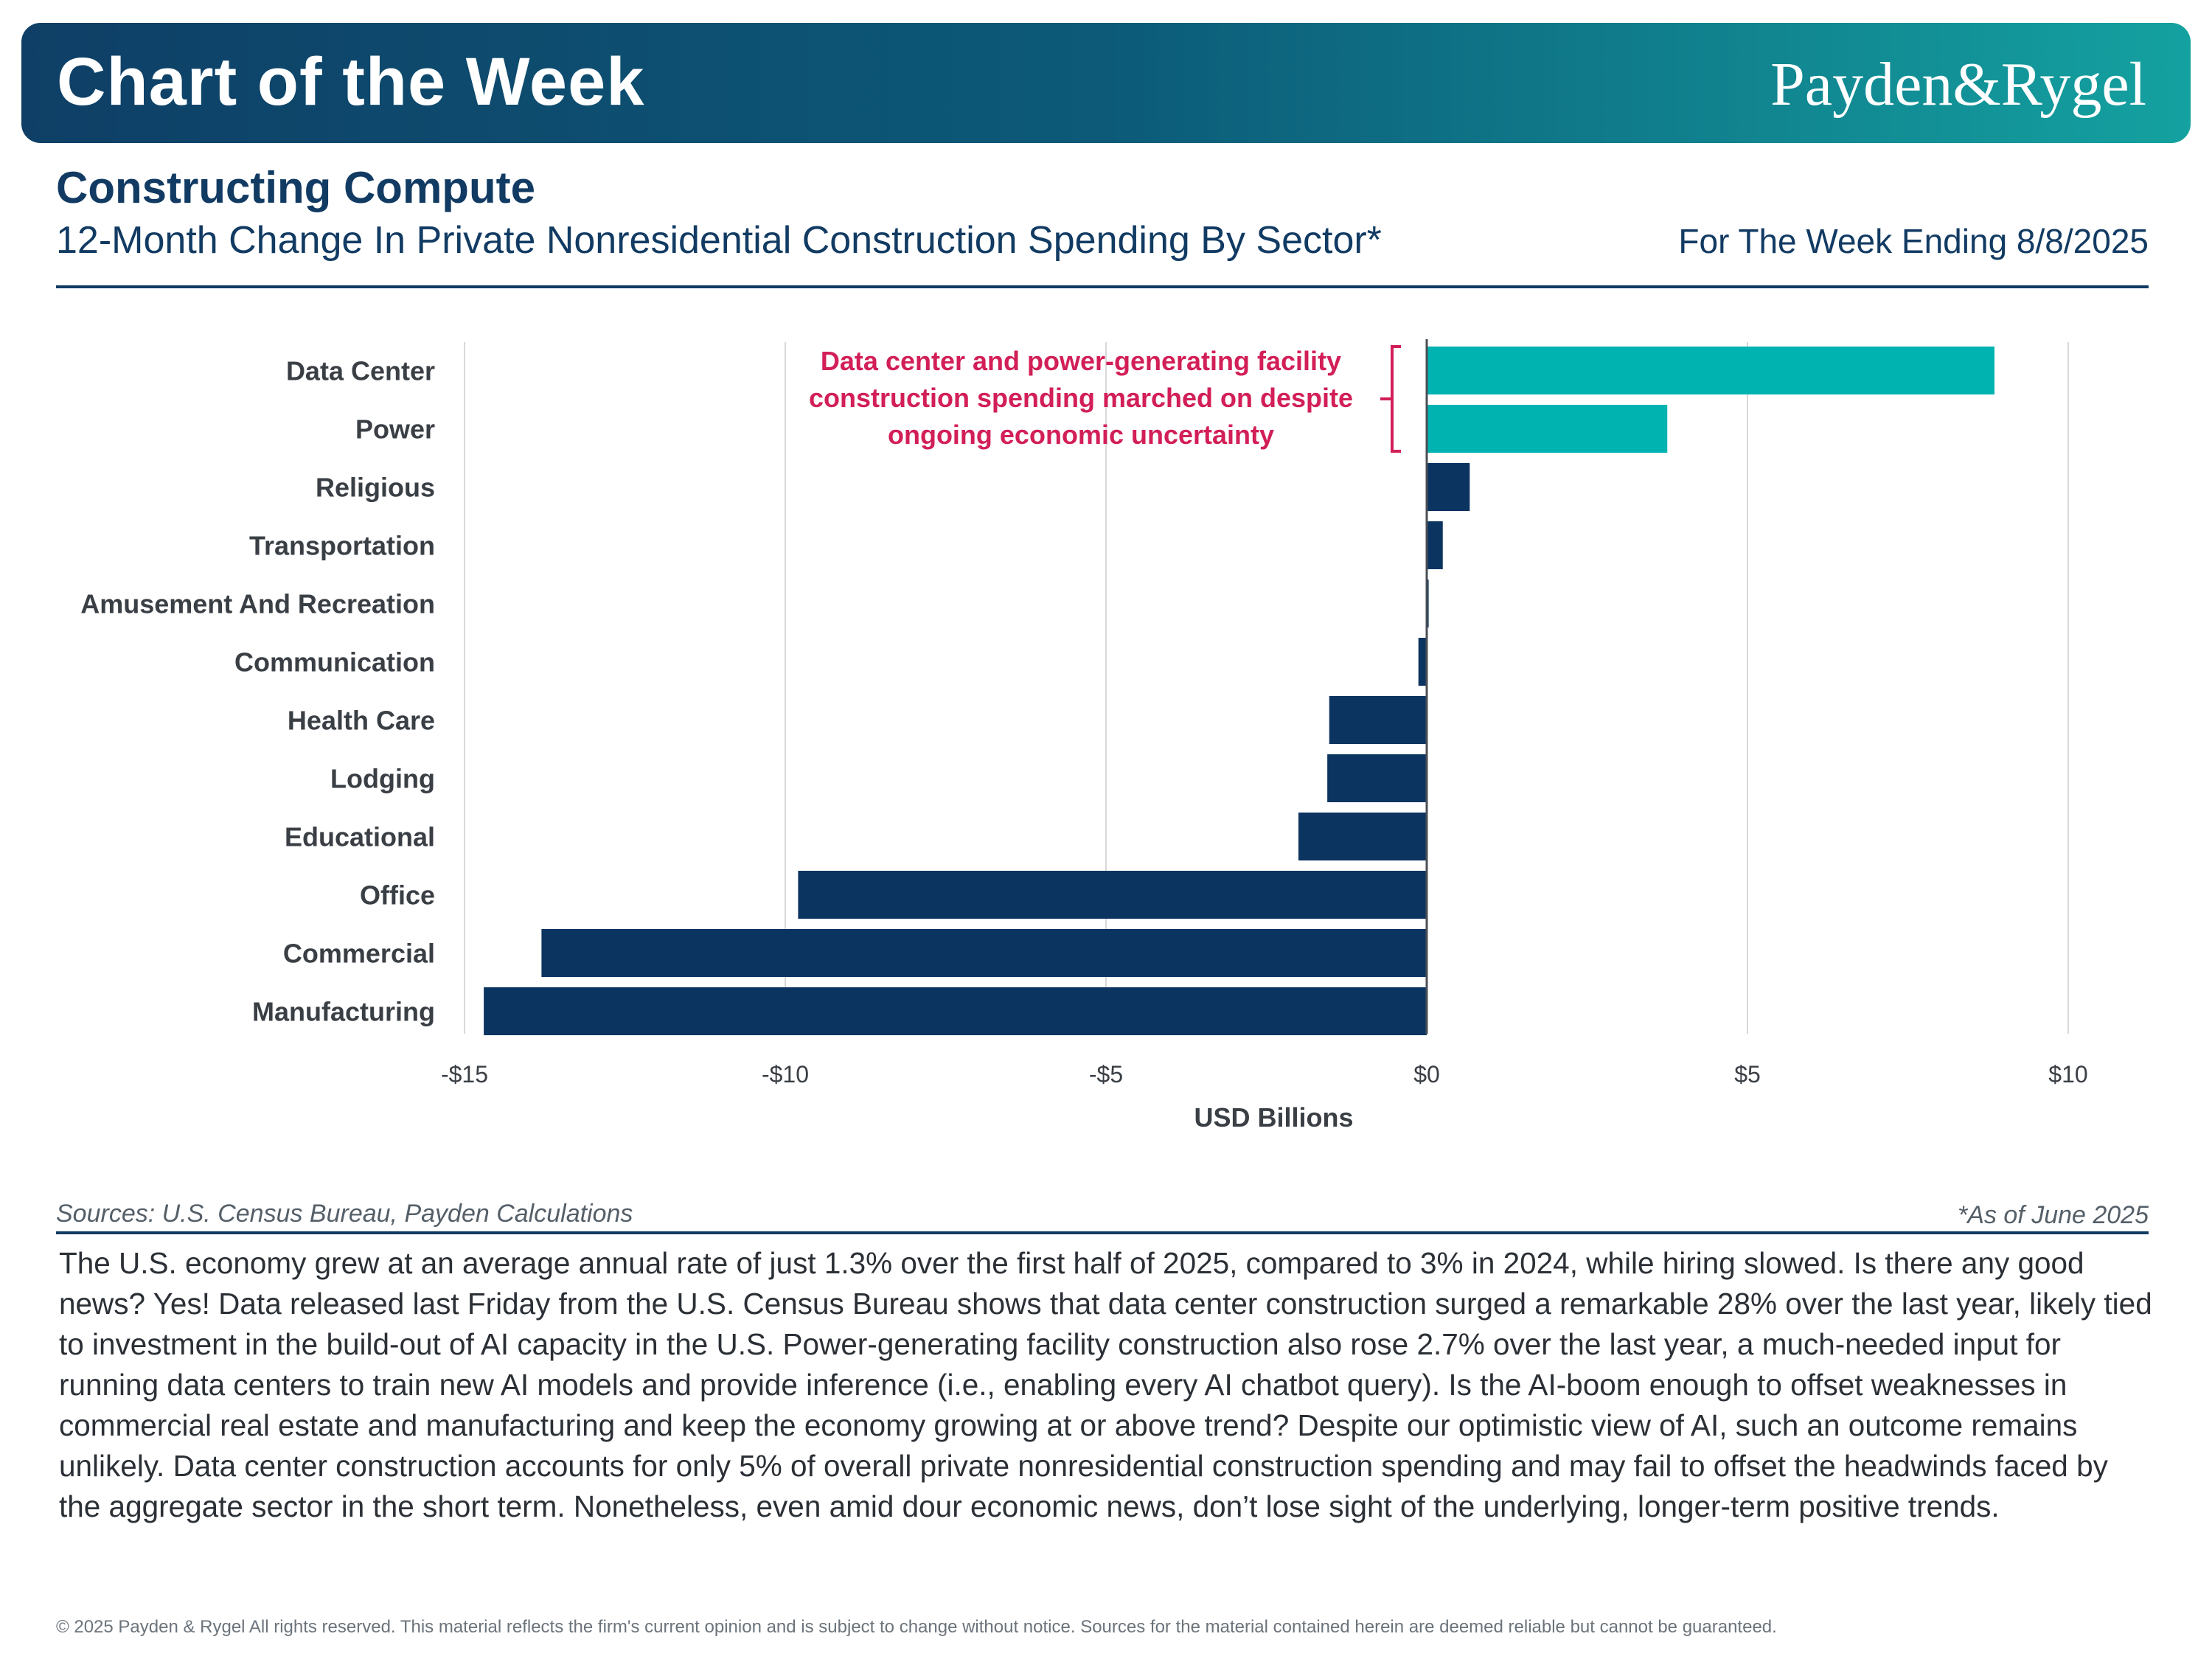 This screenshot has width=2212, height=1659. Describe the element at coordinates (1106, 1074) in the screenshot. I see `x-tick-label: -$5` at that location.